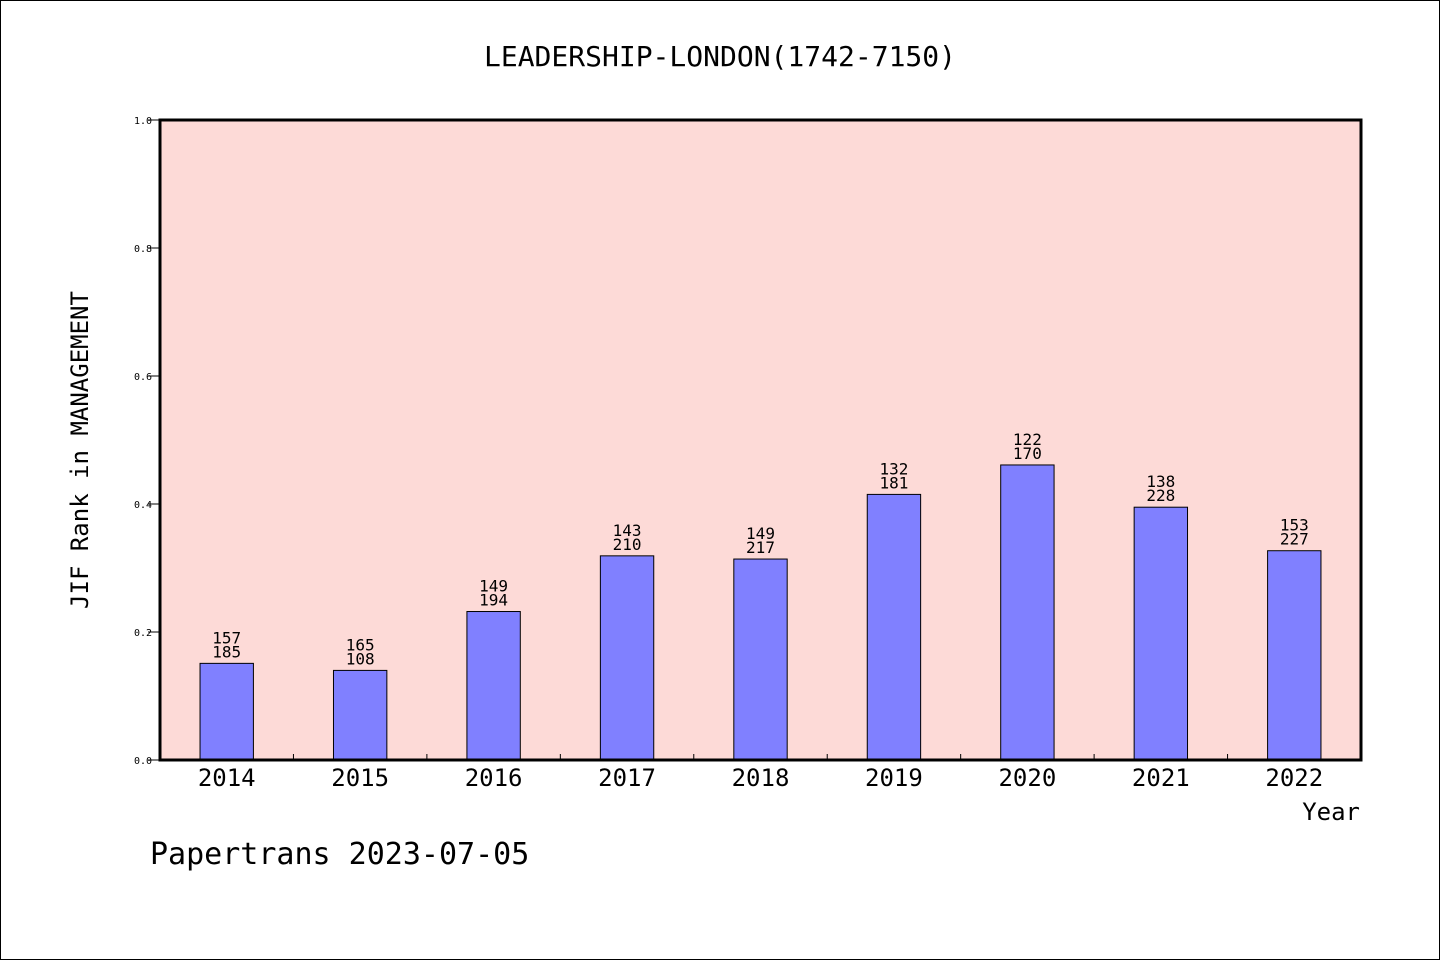 The width and height of the screenshot is (1440, 960). I want to click on x-tick-label-2017: 2017, so click(627, 778).